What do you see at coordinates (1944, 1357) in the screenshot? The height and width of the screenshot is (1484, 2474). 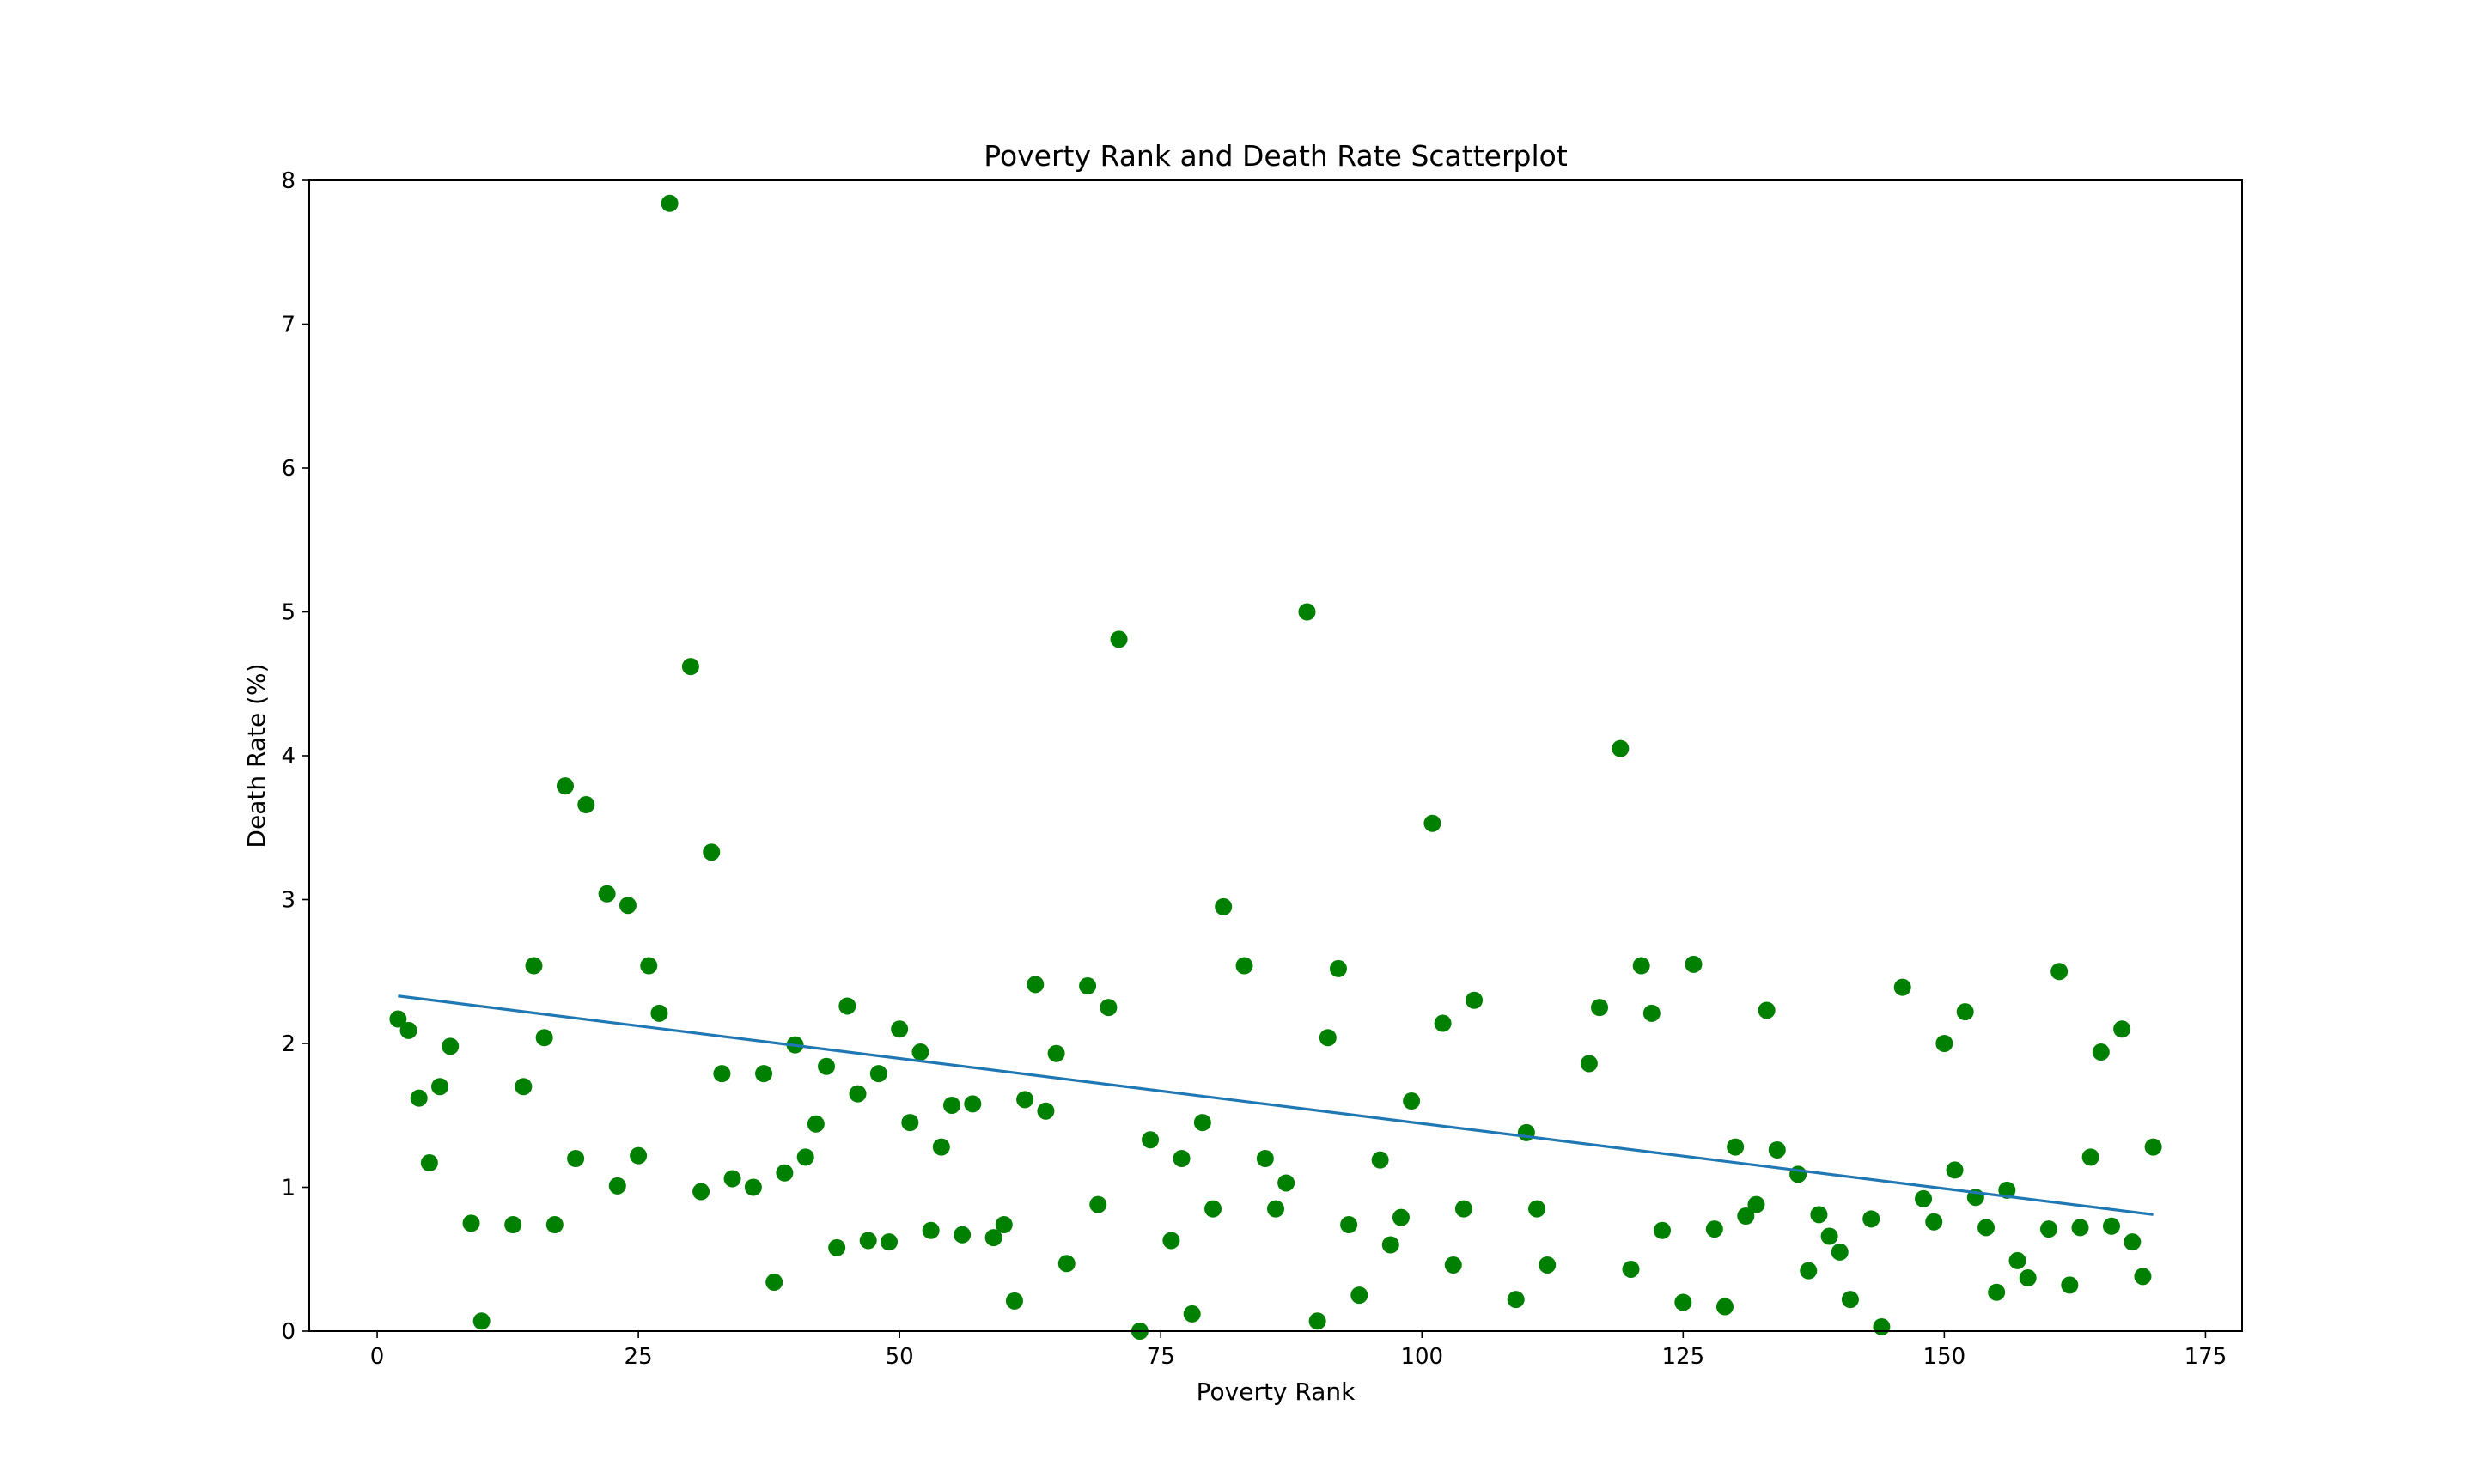 I see `x-tick-label: 150` at bounding box center [1944, 1357].